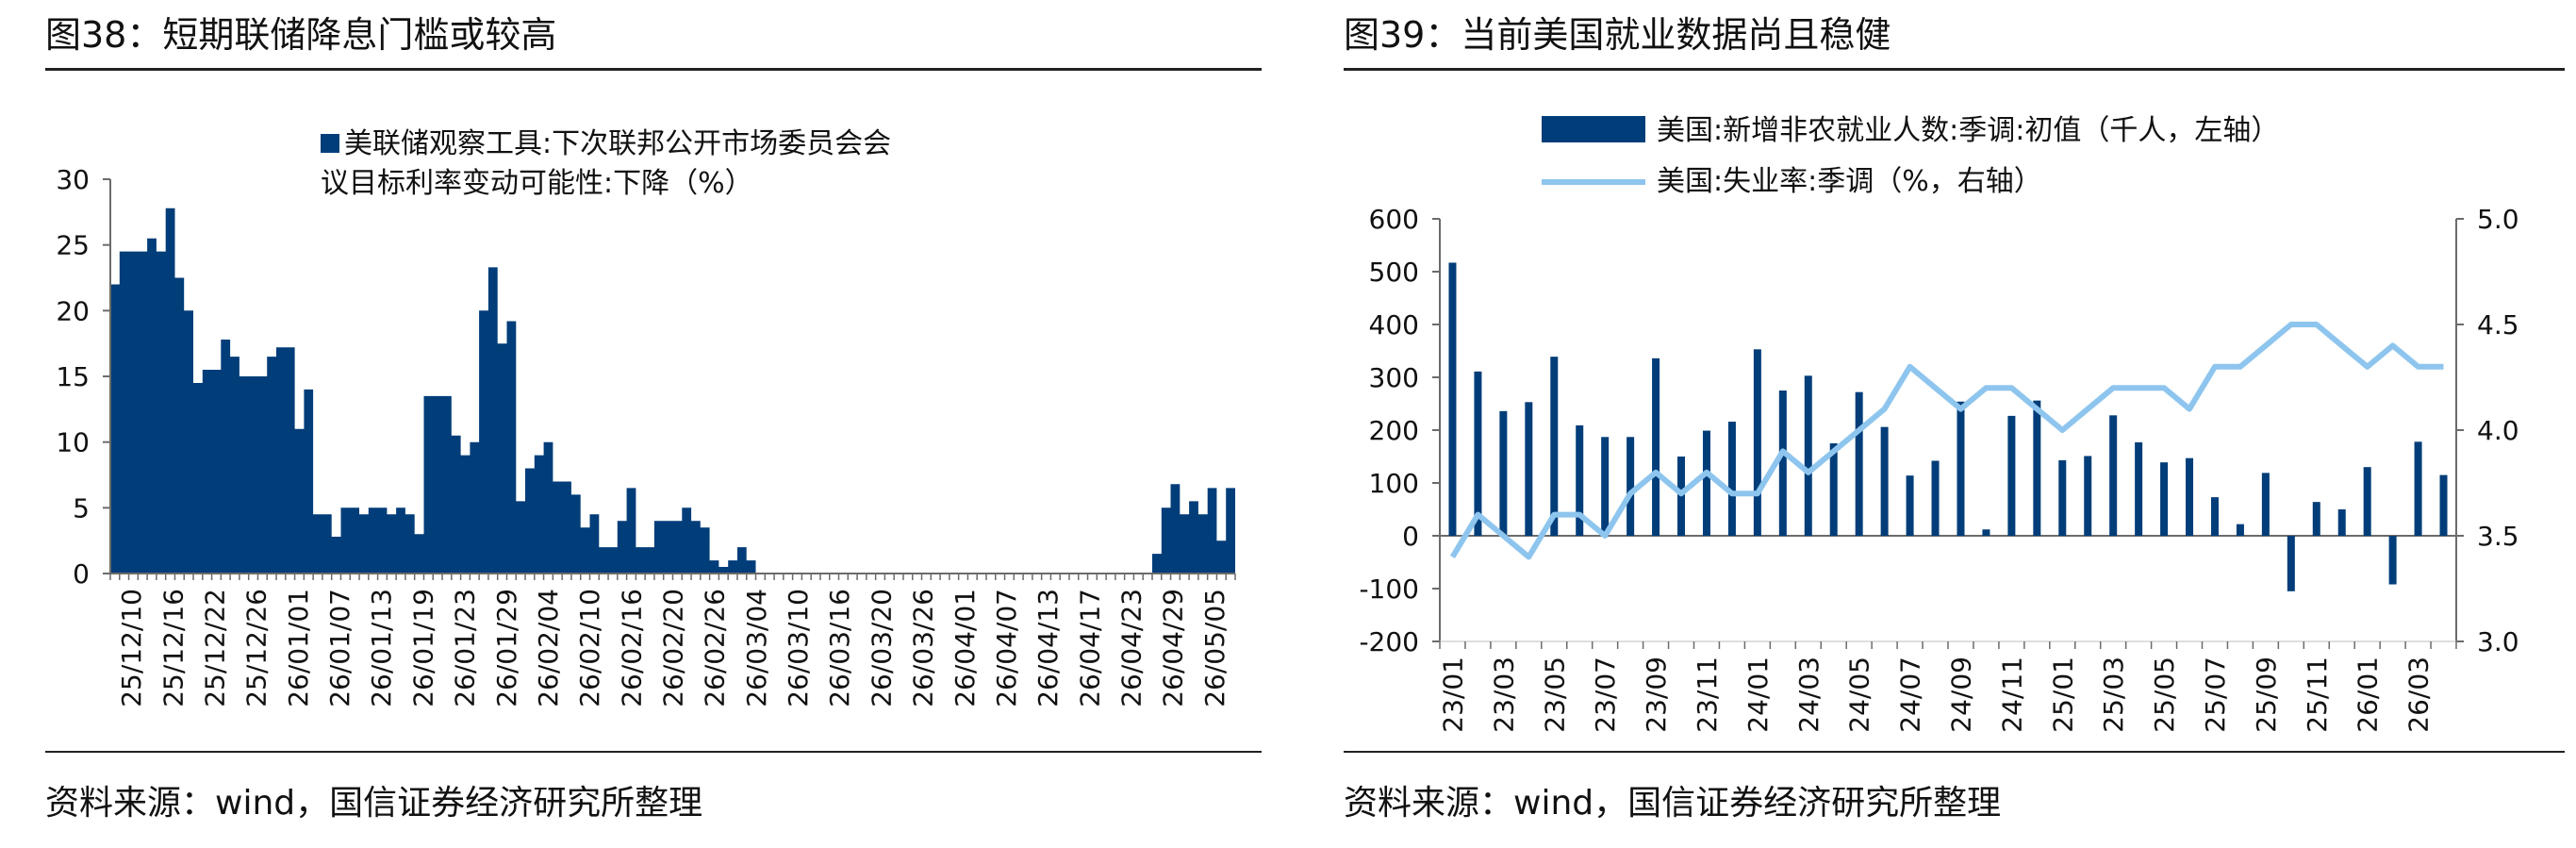 This screenshot has width=2576, height=848. What do you see at coordinates (465, 648) in the screenshot?
I see `x-tick-label: 26/01/23` at bounding box center [465, 648].